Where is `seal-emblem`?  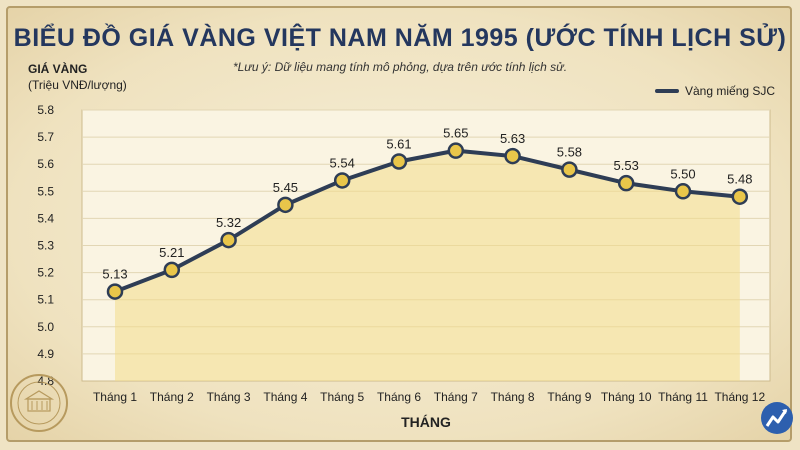
seal-emblem is located at coordinates (39, 403).